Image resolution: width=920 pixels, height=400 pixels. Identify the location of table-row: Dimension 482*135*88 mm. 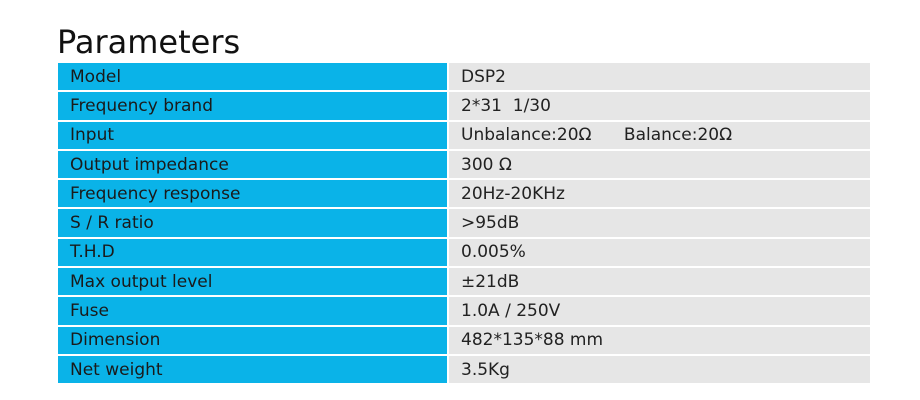
(464, 340).